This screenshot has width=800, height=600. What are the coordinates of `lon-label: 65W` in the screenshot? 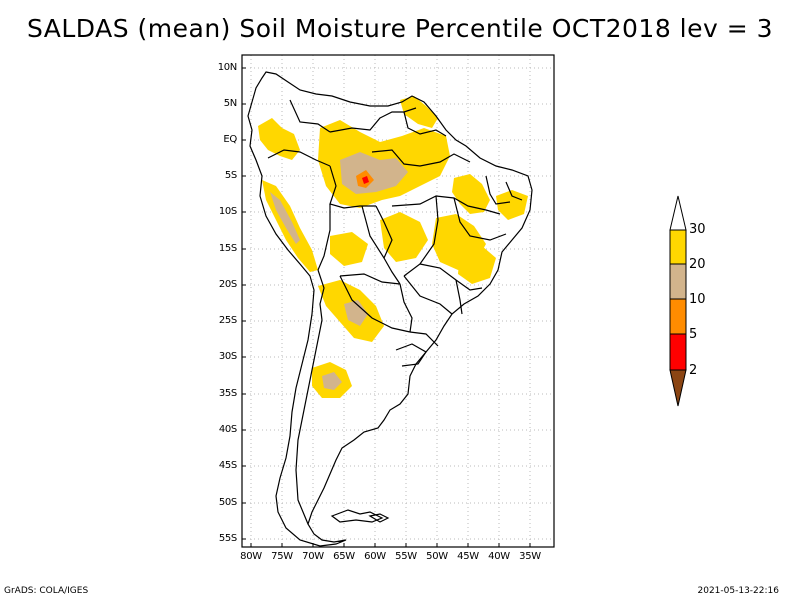 It's located at (344, 556).